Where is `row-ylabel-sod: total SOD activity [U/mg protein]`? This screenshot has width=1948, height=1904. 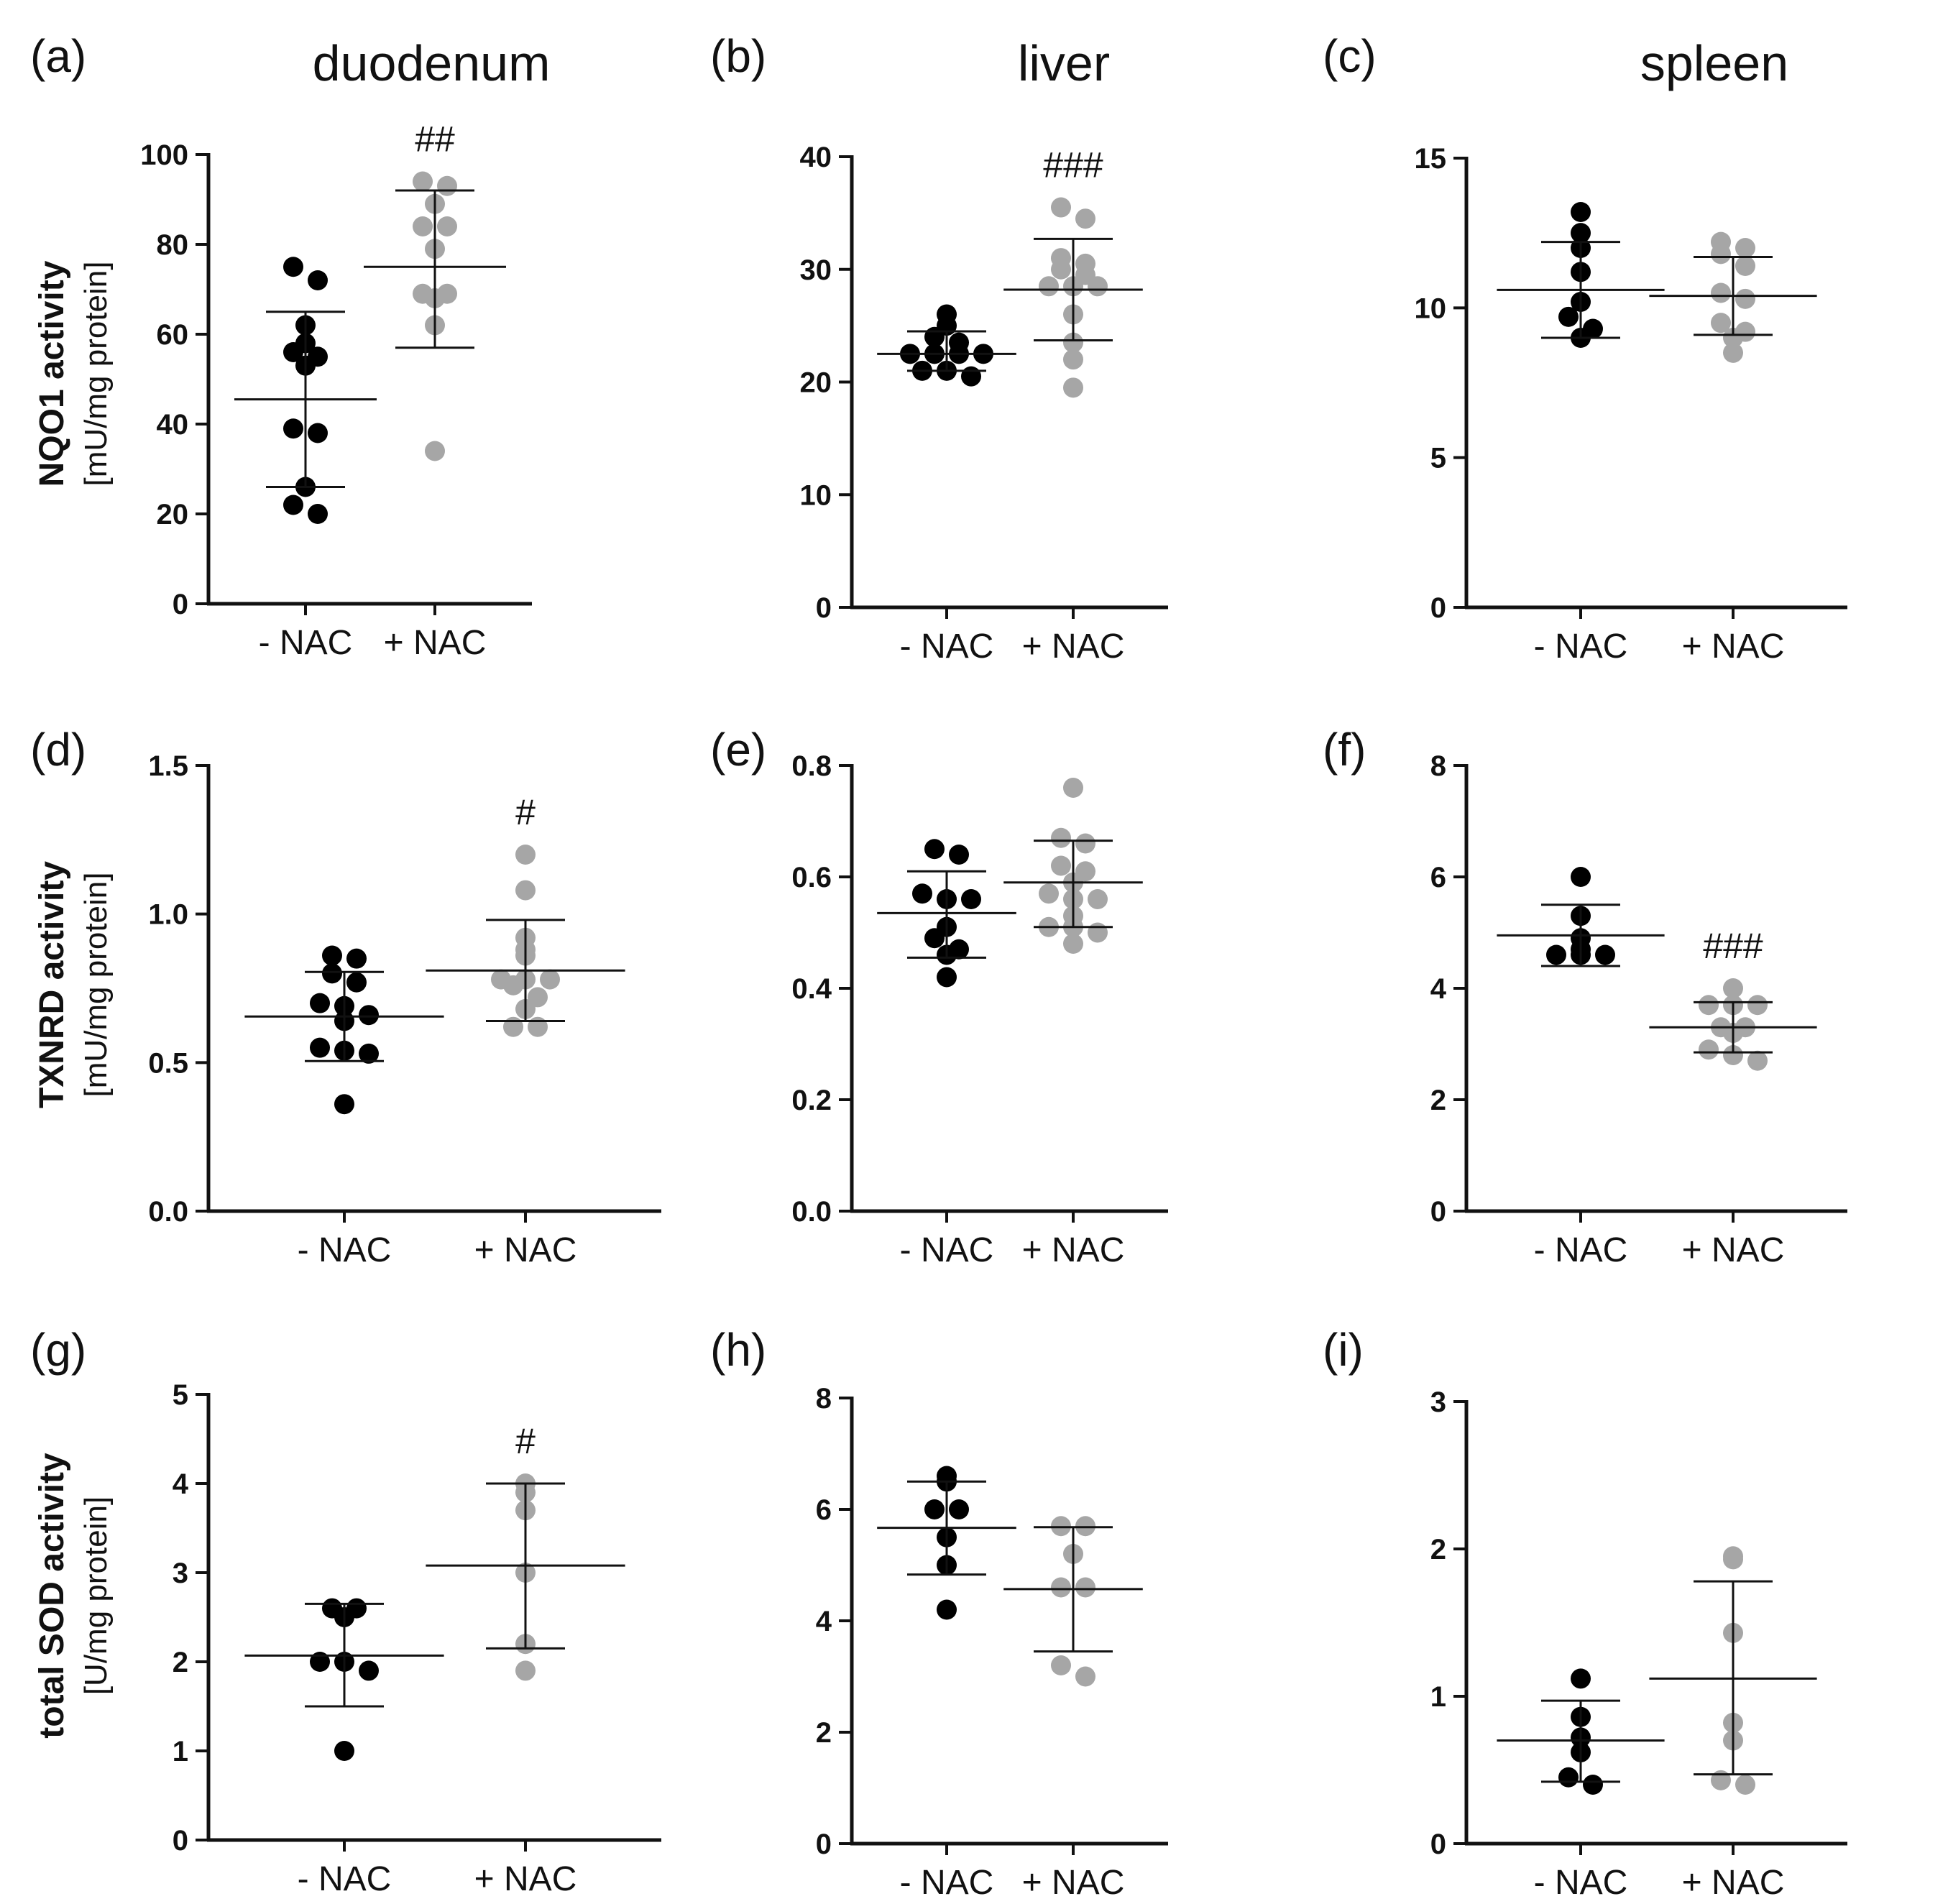
row-ylabel-sod: total SOD activity [U/mg protein] is located at coordinates (74, 1596).